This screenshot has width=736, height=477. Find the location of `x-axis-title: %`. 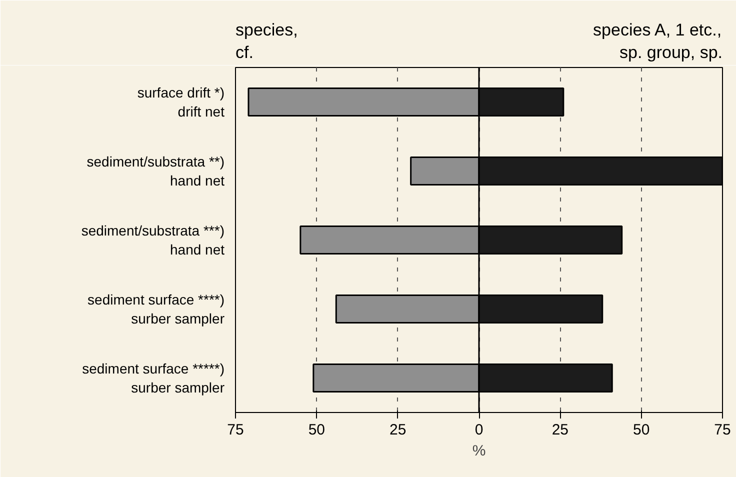

x-axis-title: % is located at coordinates (479, 451).